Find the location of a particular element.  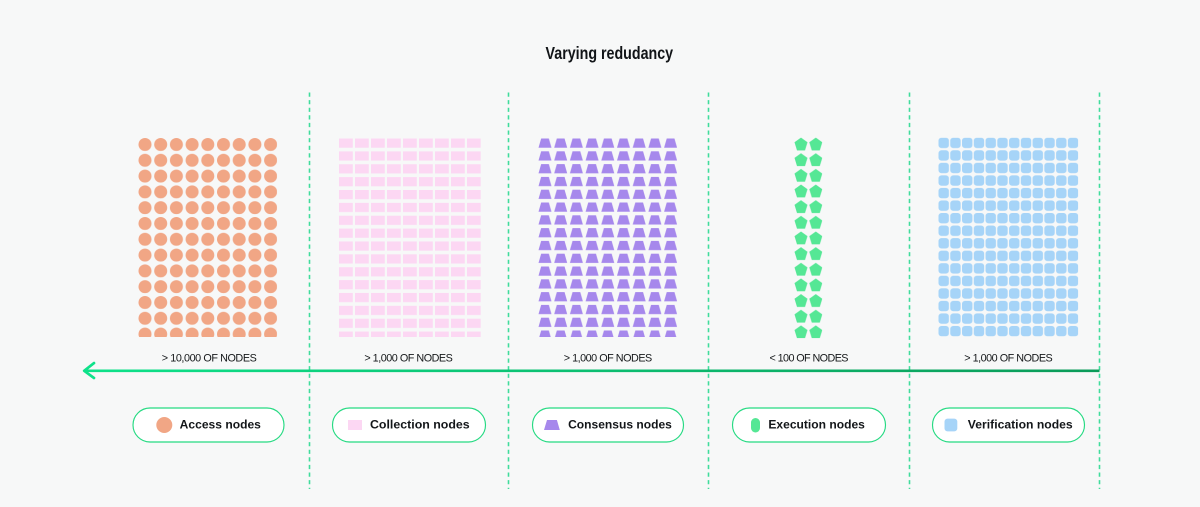

svg-text: Collection nodes is located at coordinates (420, 425).